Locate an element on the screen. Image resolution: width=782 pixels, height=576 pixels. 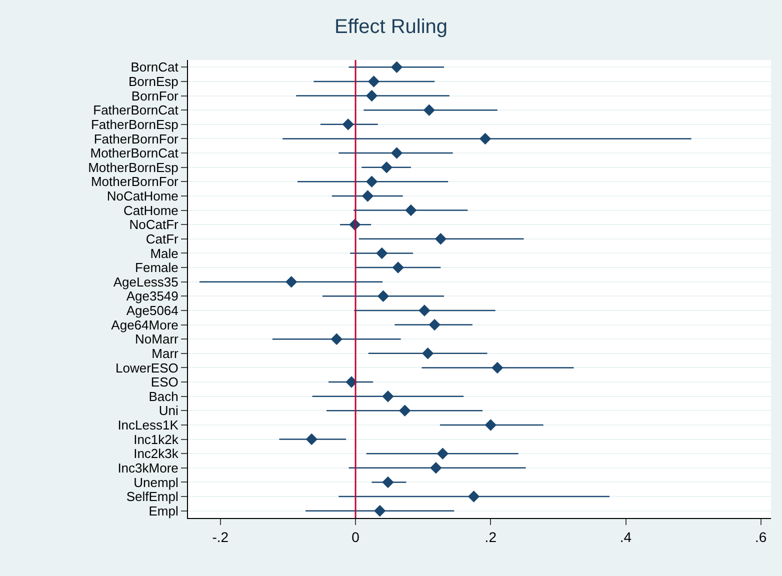
y-tick-label: Female is located at coordinates (156, 268).